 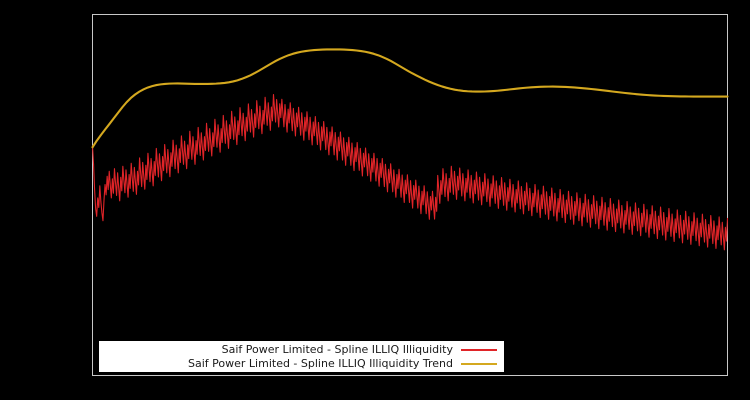 I want to click on trend-line-swatch-icon, so click(x=479, y=363).